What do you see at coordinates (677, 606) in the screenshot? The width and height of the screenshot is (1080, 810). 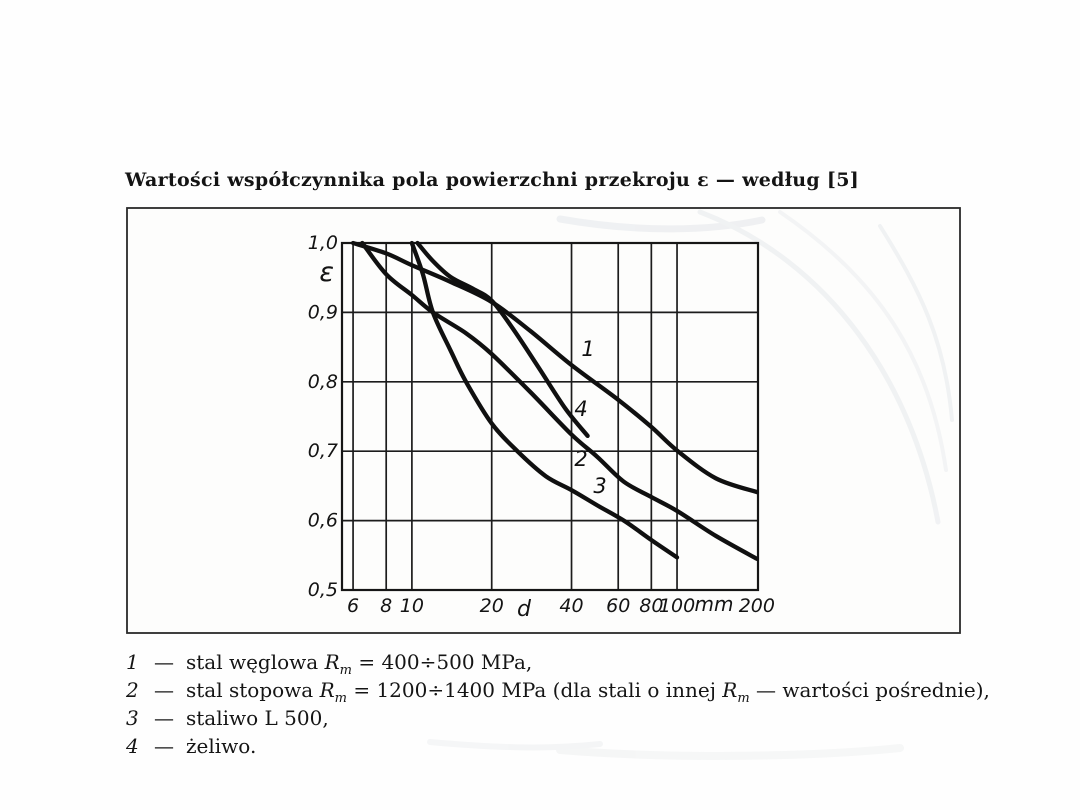 I see `x-tick-label: 100` at bounding box center [677, 606].